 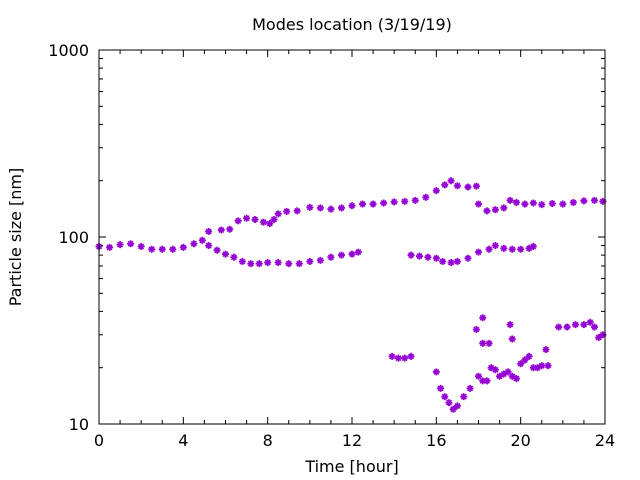 I want to click on x-tick-label: 0, so click(x=99, y=440).